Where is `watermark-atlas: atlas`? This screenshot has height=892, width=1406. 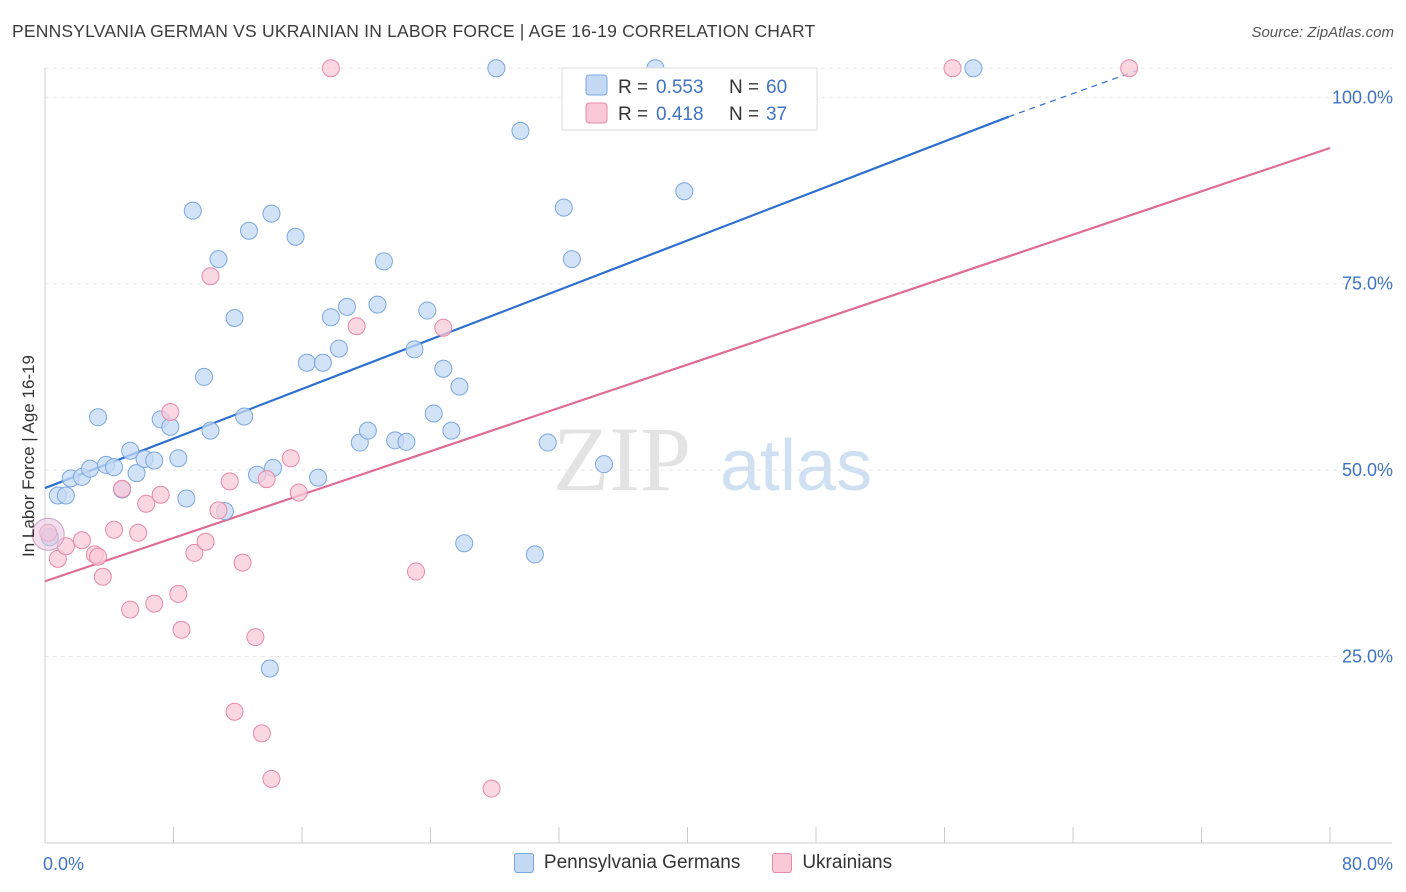
watermark-atlas: atlas is located at coordinates (796, 466).